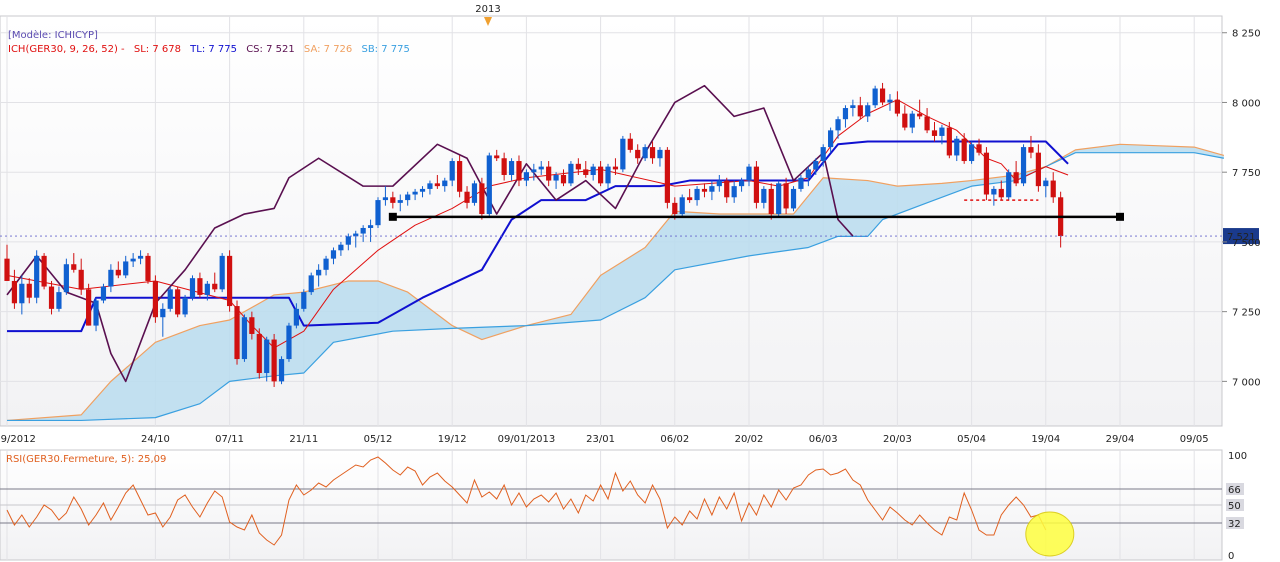  I want to click on x-tick-label: 06/02, so click(674, 439).